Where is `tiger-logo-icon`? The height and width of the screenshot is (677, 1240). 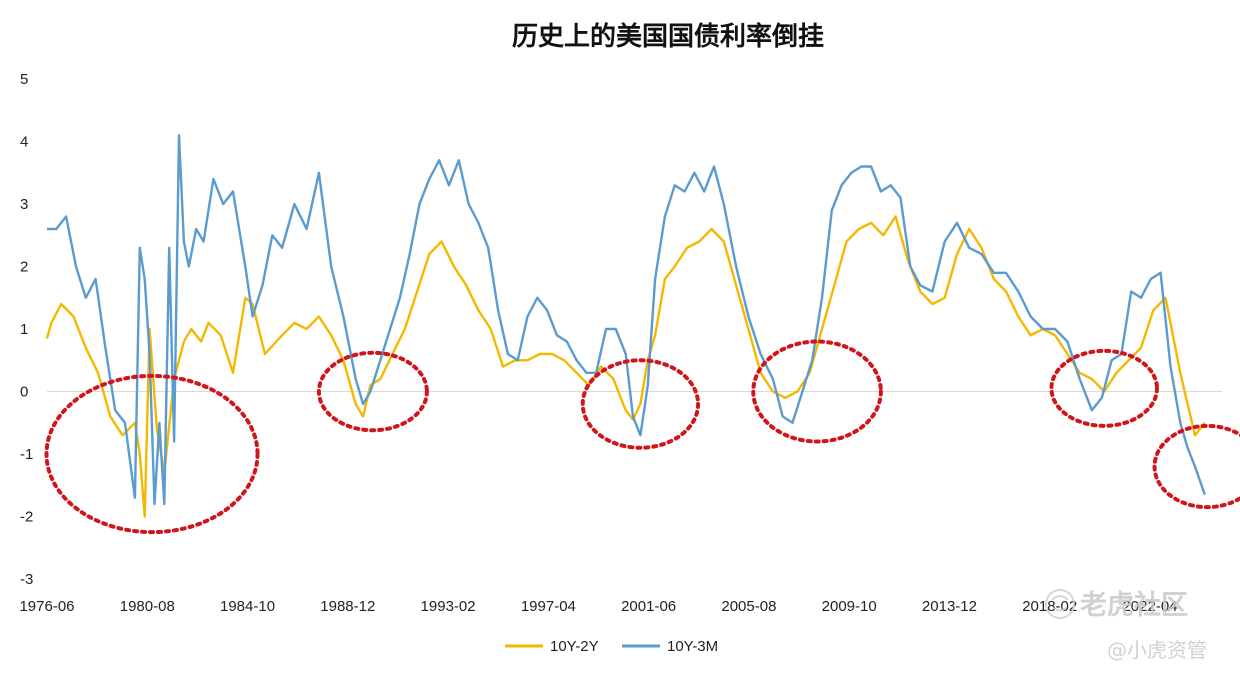 tiger-logo-icon is located at coordinates (1060, 604).